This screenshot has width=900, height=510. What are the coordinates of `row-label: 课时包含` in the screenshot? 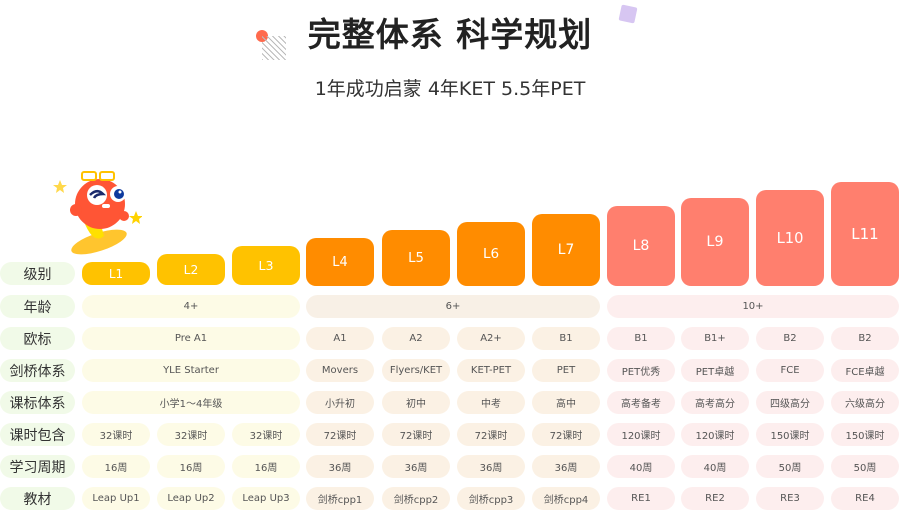 It's located at (37, 434).